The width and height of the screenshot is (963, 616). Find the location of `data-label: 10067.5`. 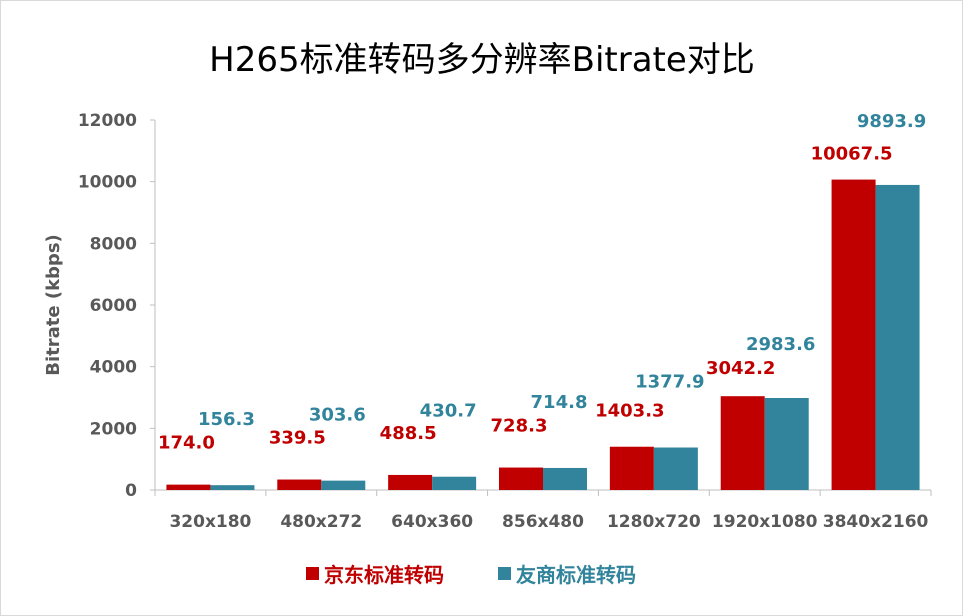

data-label: 10067.5 is located at coordinates (852, 154).